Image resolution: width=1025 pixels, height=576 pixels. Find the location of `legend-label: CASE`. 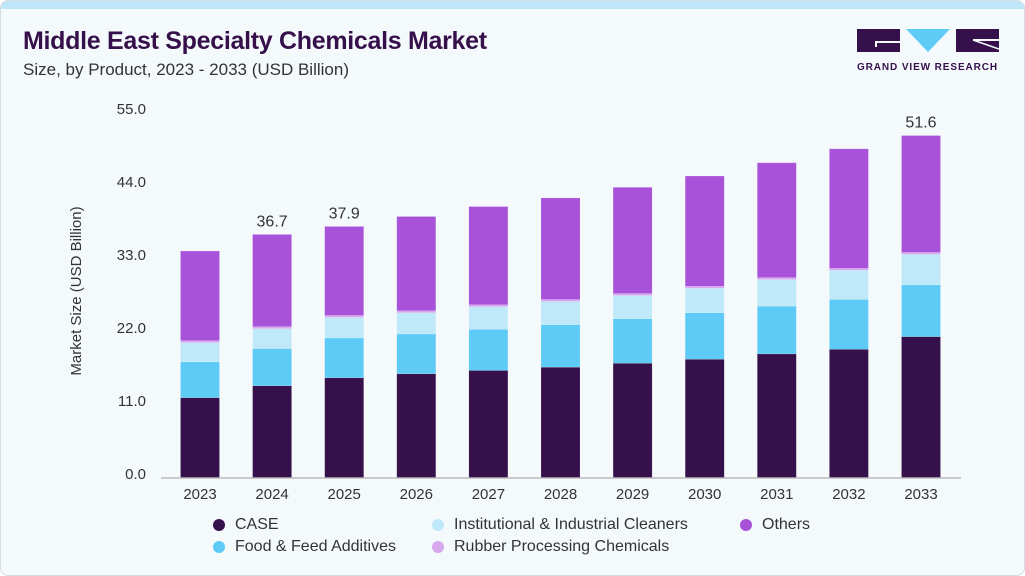

legend-label: CASE is located at coordinates (257, 524).